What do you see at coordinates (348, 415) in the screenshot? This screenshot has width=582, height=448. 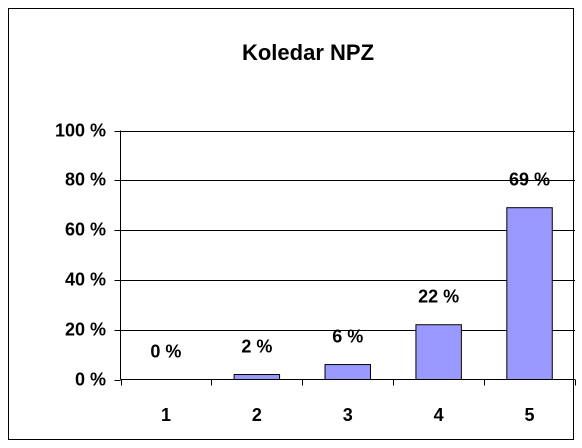 I see `x-tick-label: 3` at bounding box center [348, 415].